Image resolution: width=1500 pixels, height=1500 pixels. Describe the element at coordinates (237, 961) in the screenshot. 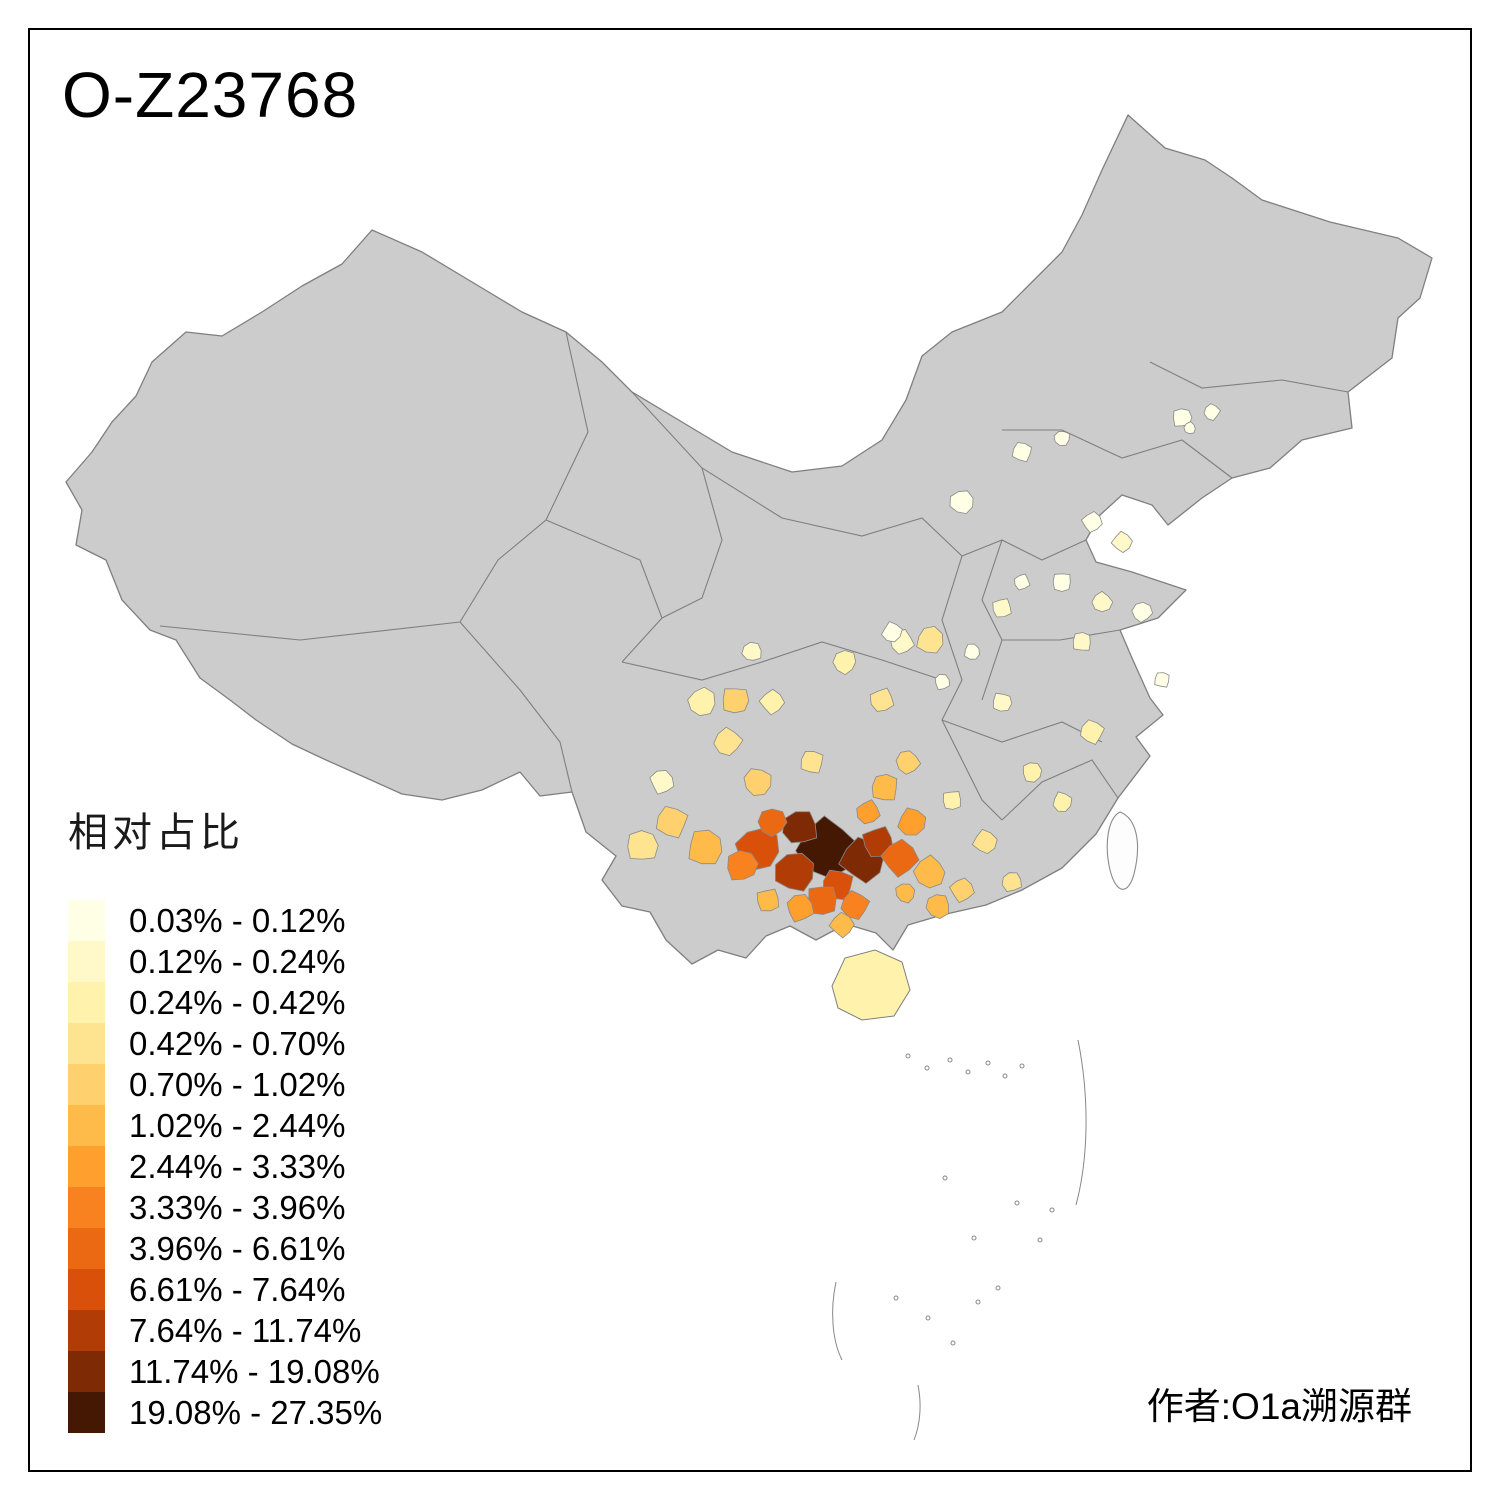

I see `legend-label: 0.12% - 0.24%` at that location.